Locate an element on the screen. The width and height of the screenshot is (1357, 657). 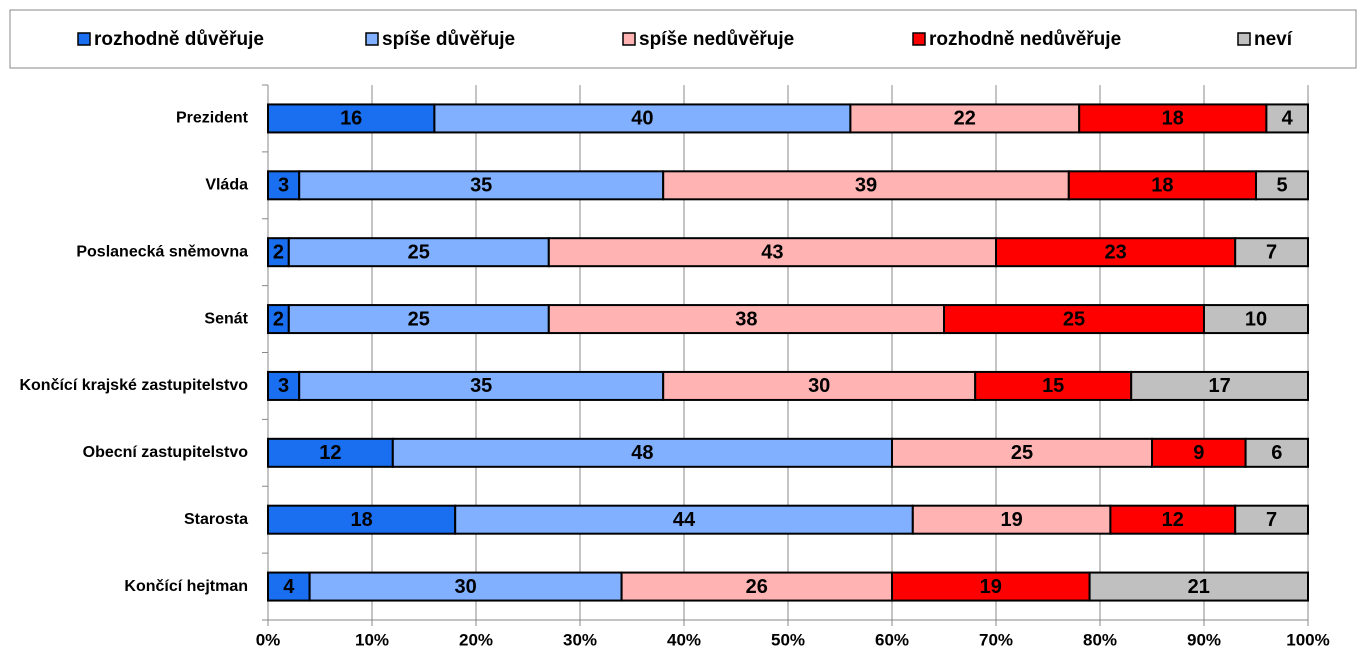
category-label: Poslanecká sněmovna is located at coordinates (162, 251).